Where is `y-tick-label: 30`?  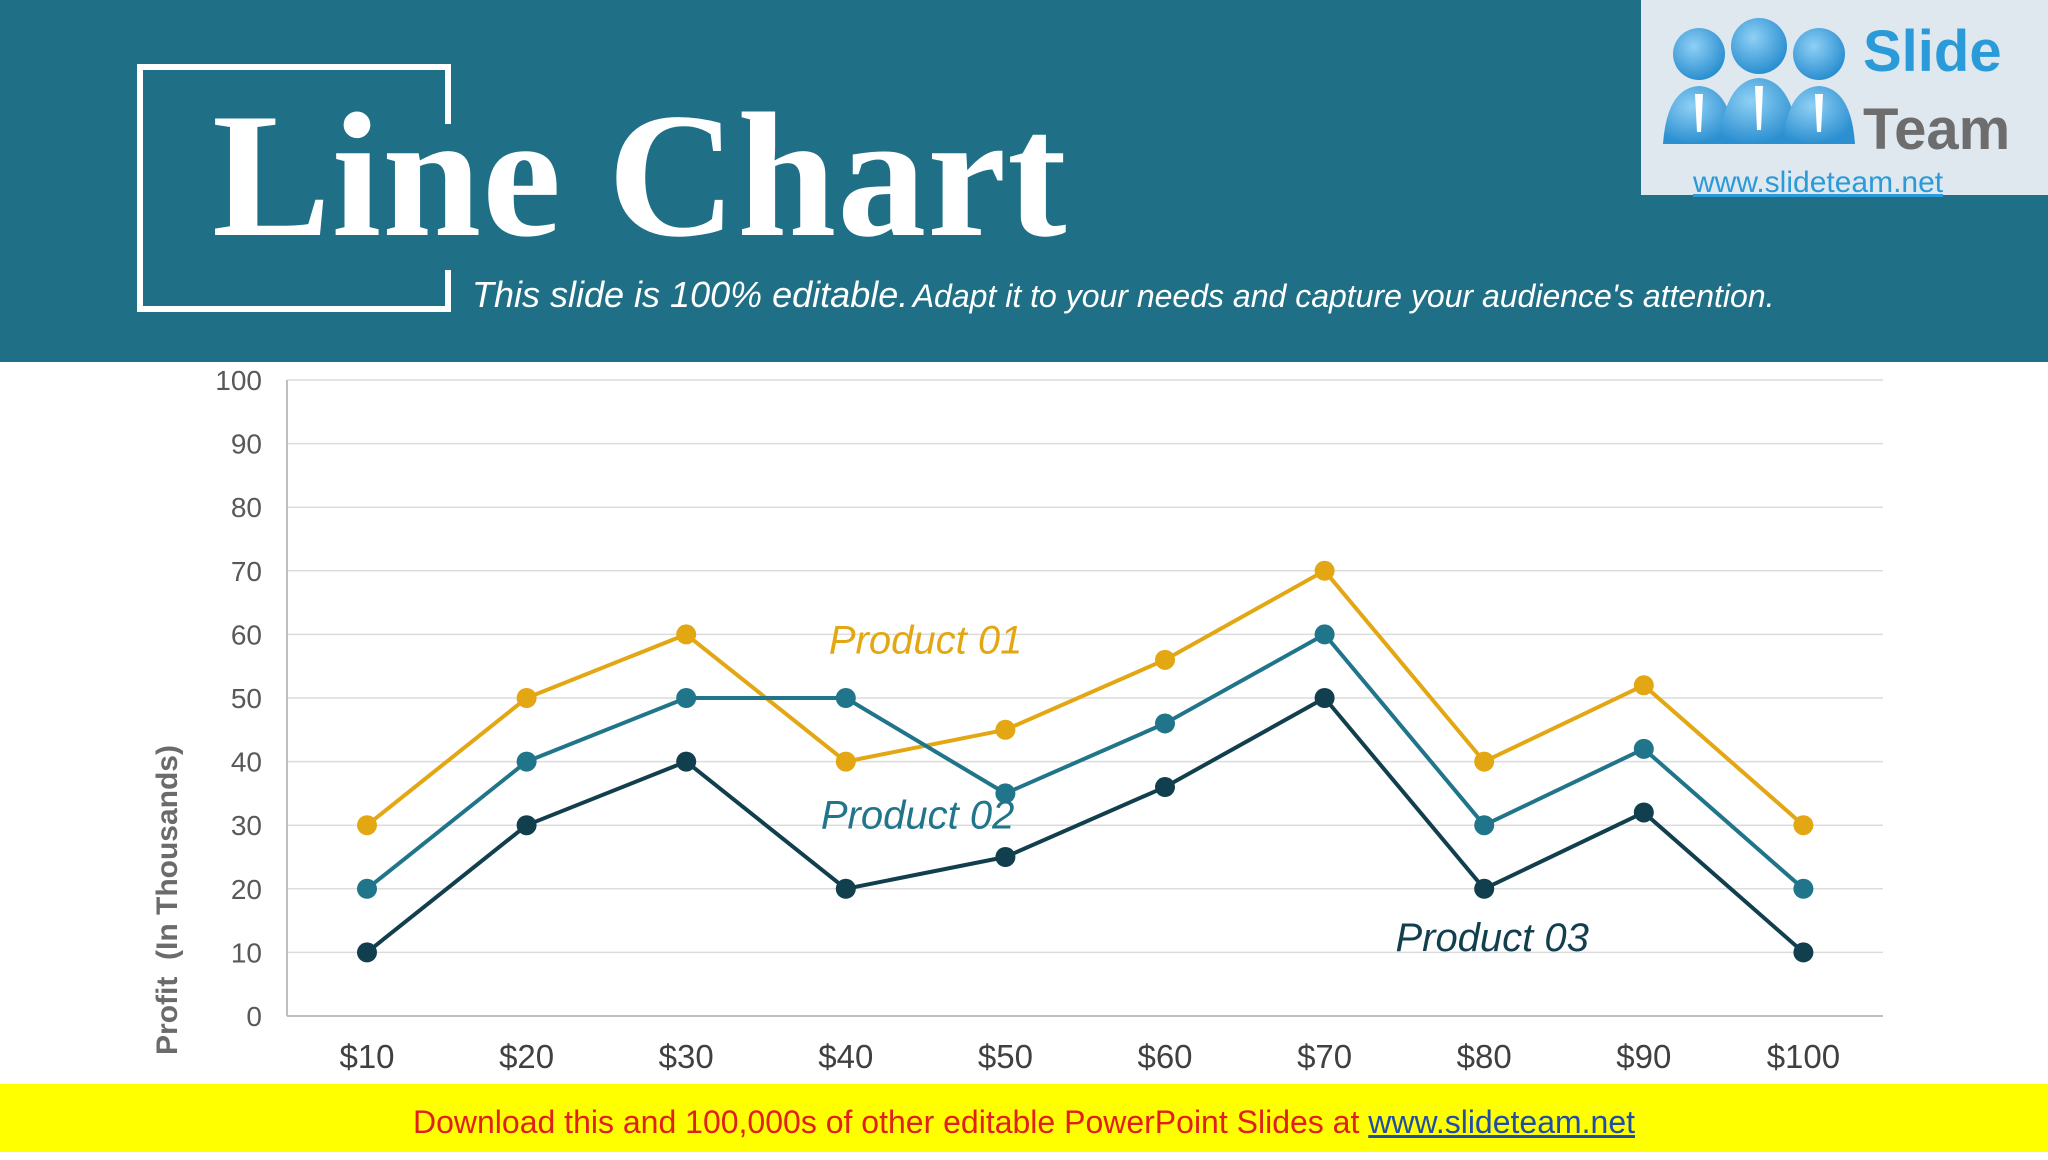 y-tick-label: 30 is located at coordinates (246, 825).